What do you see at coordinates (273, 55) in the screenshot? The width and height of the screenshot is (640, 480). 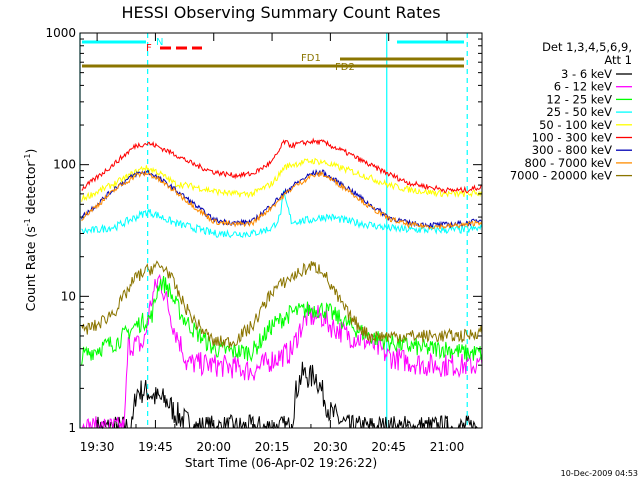 I see `flag-bar-layer: NF FD1 FD2` at bounding box center [273, 55].